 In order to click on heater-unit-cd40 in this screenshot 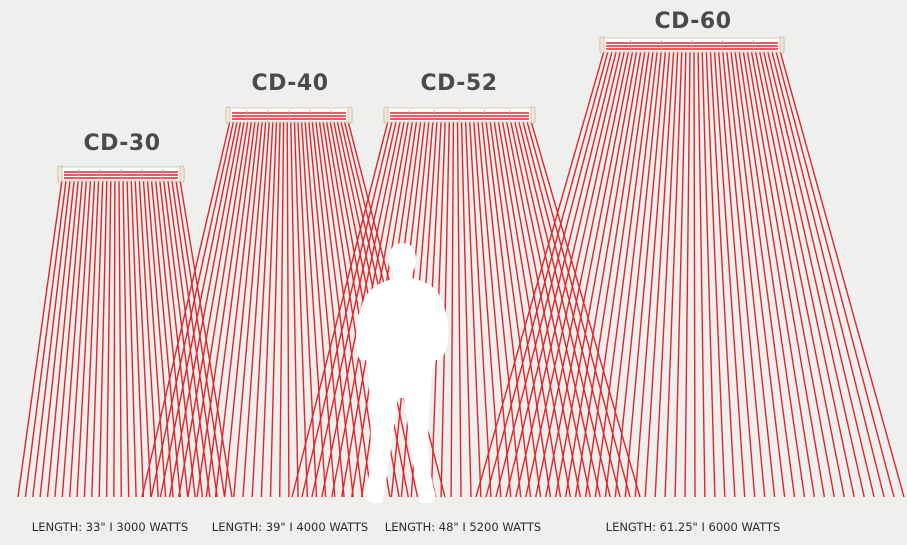, I will do `click(289, 115)`.